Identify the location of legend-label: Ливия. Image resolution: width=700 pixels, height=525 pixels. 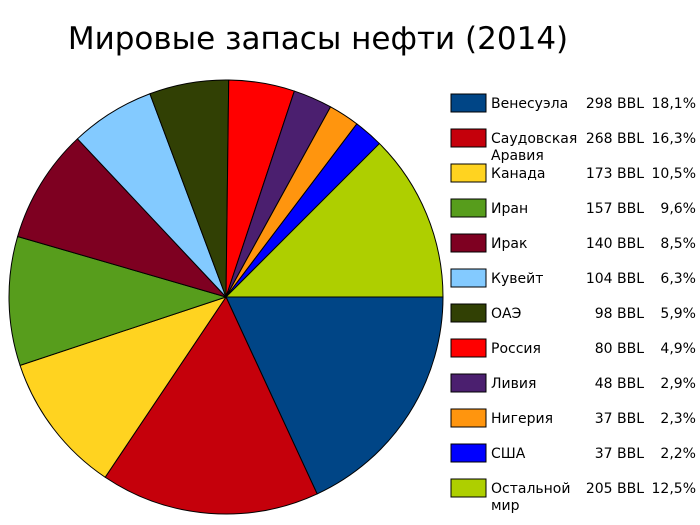
(513, 384).